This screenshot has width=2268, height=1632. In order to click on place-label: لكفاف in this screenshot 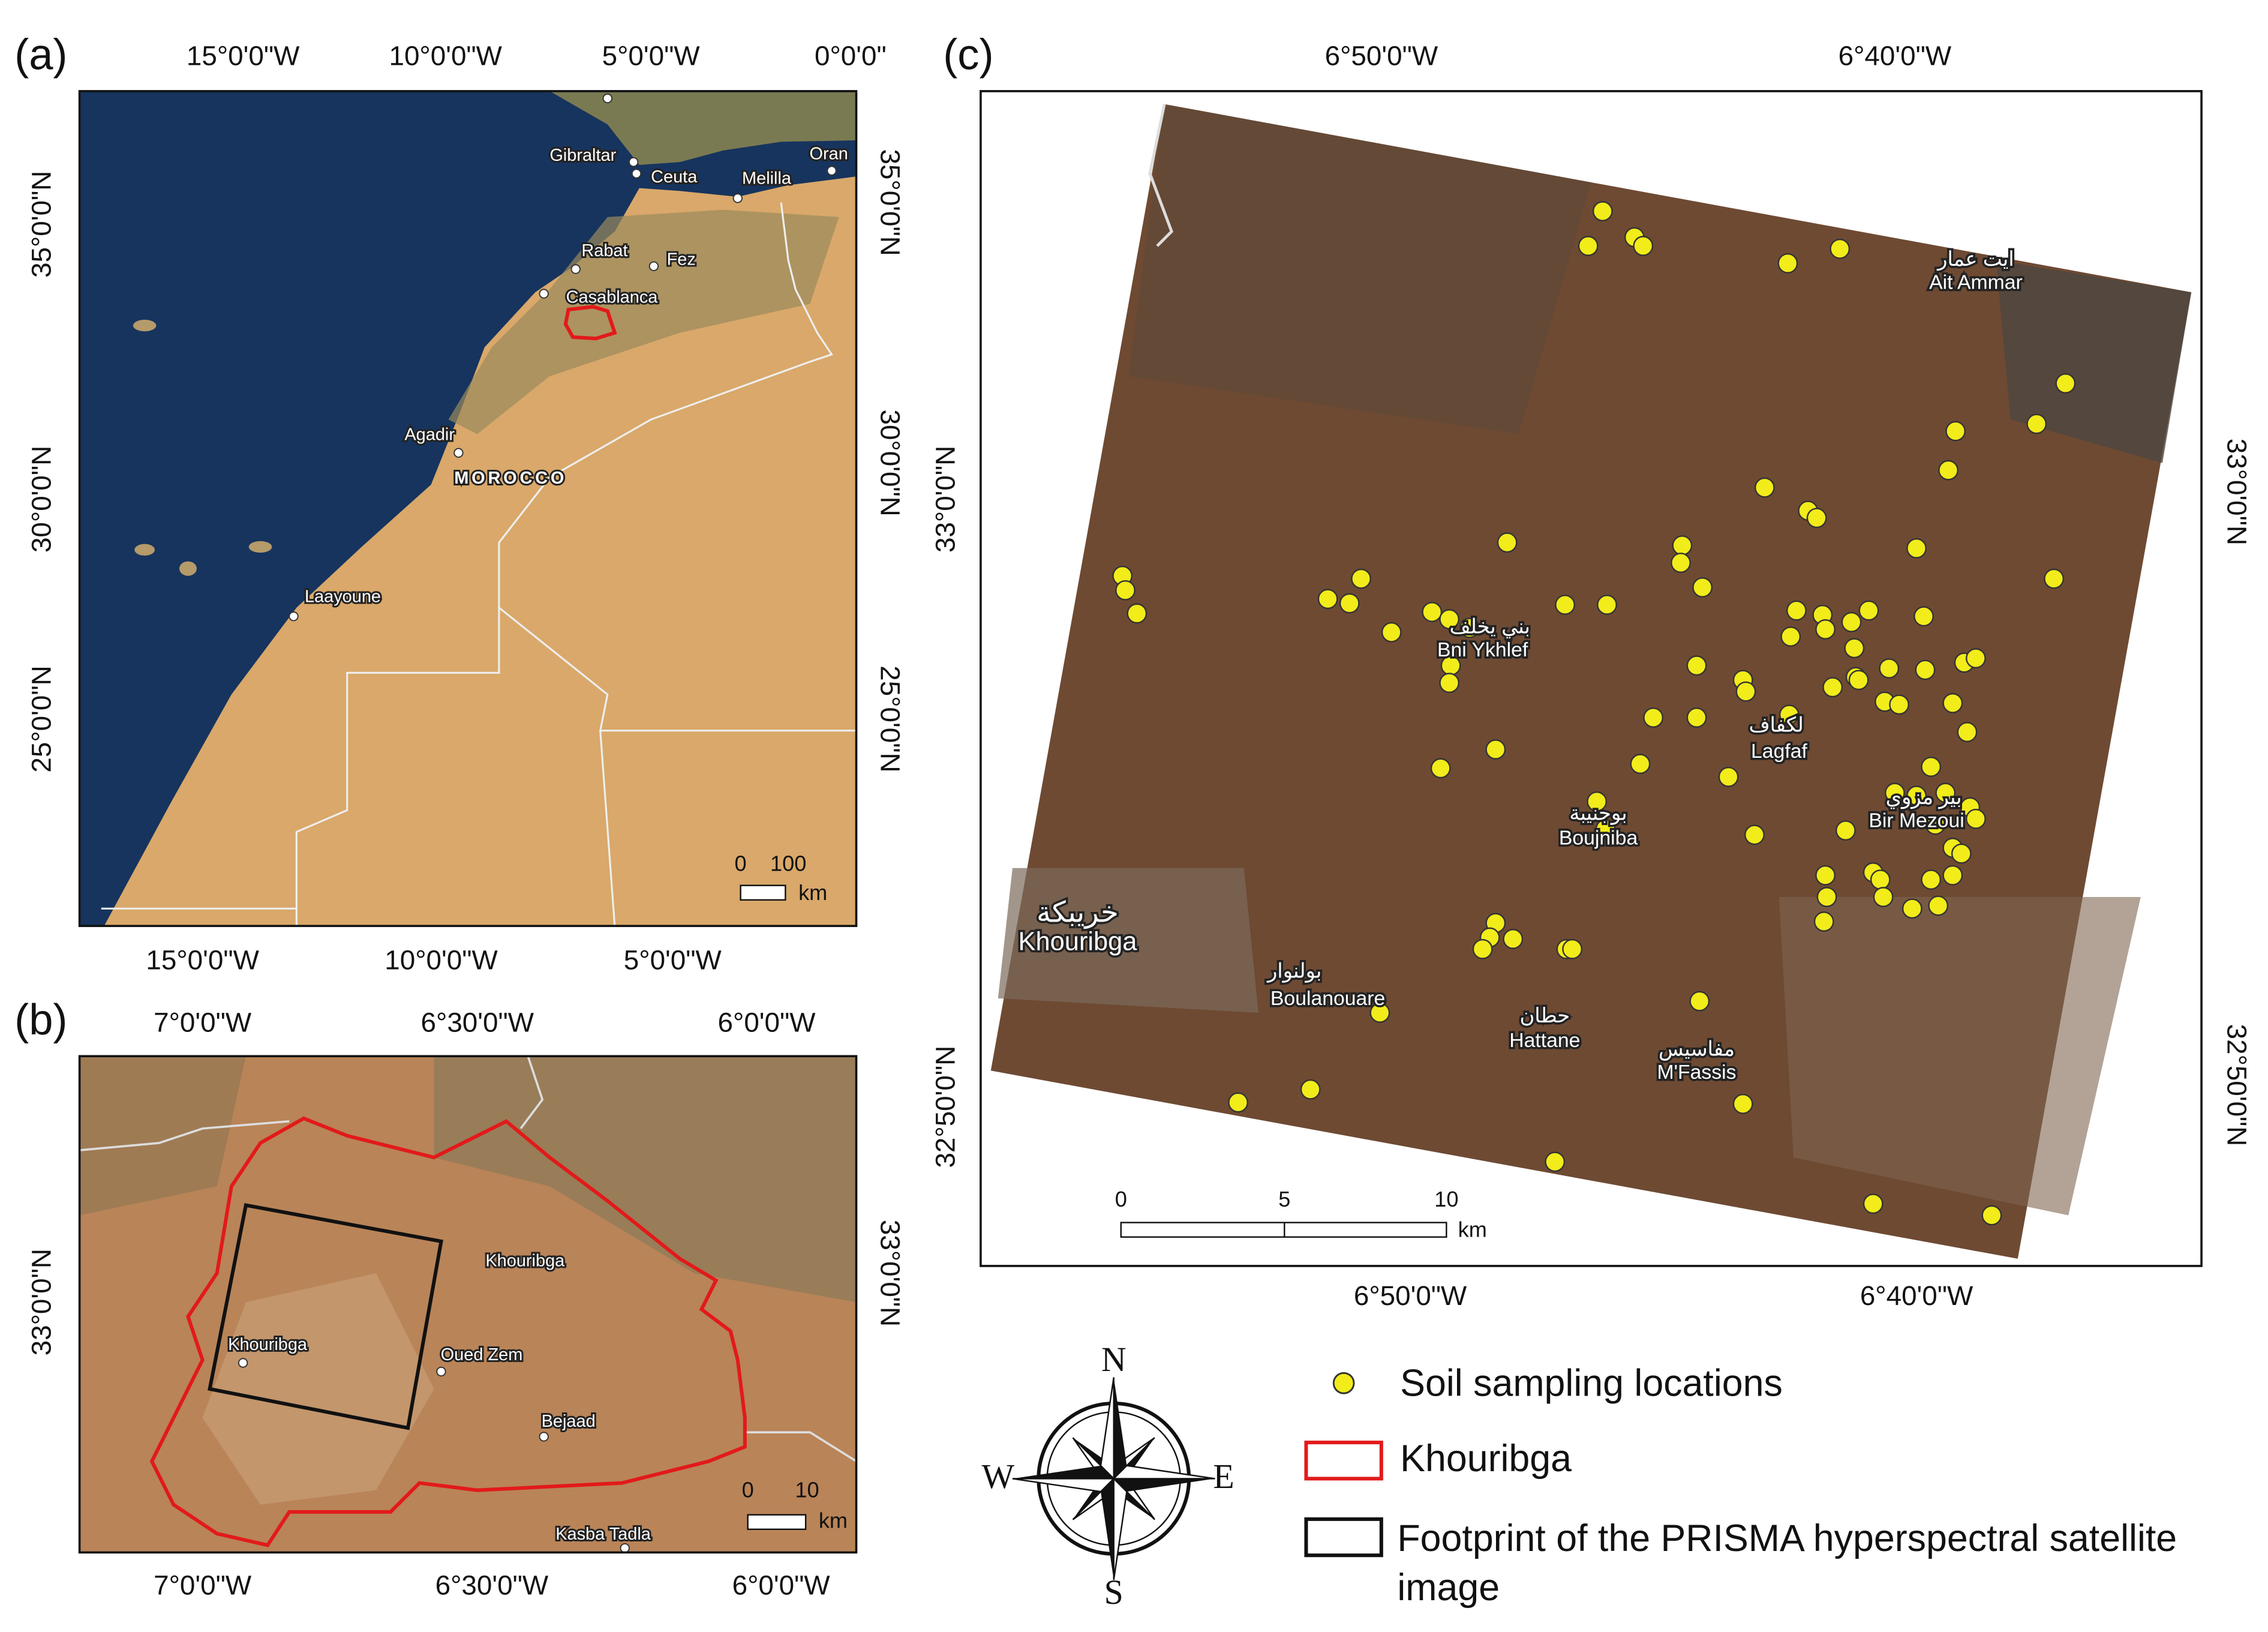, I will do `click(1776, 724)`.